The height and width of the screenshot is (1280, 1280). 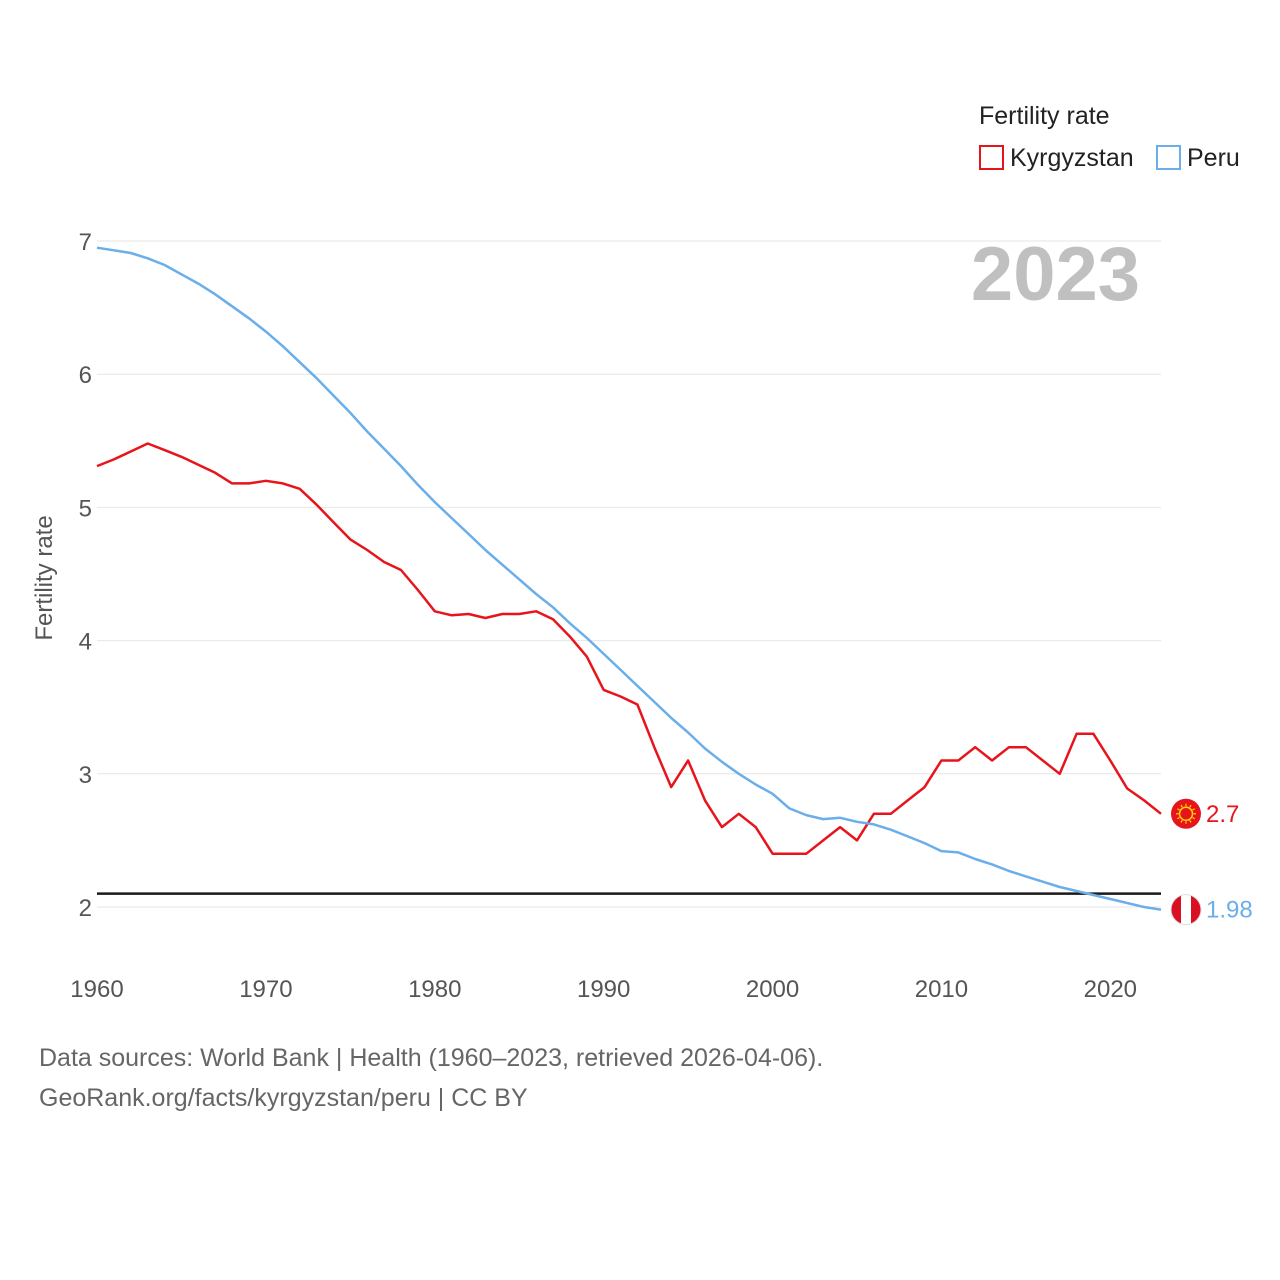 I want to click on legend: Fertility rate Kyrgyzstan Peru, so click(x=1109, y=137).